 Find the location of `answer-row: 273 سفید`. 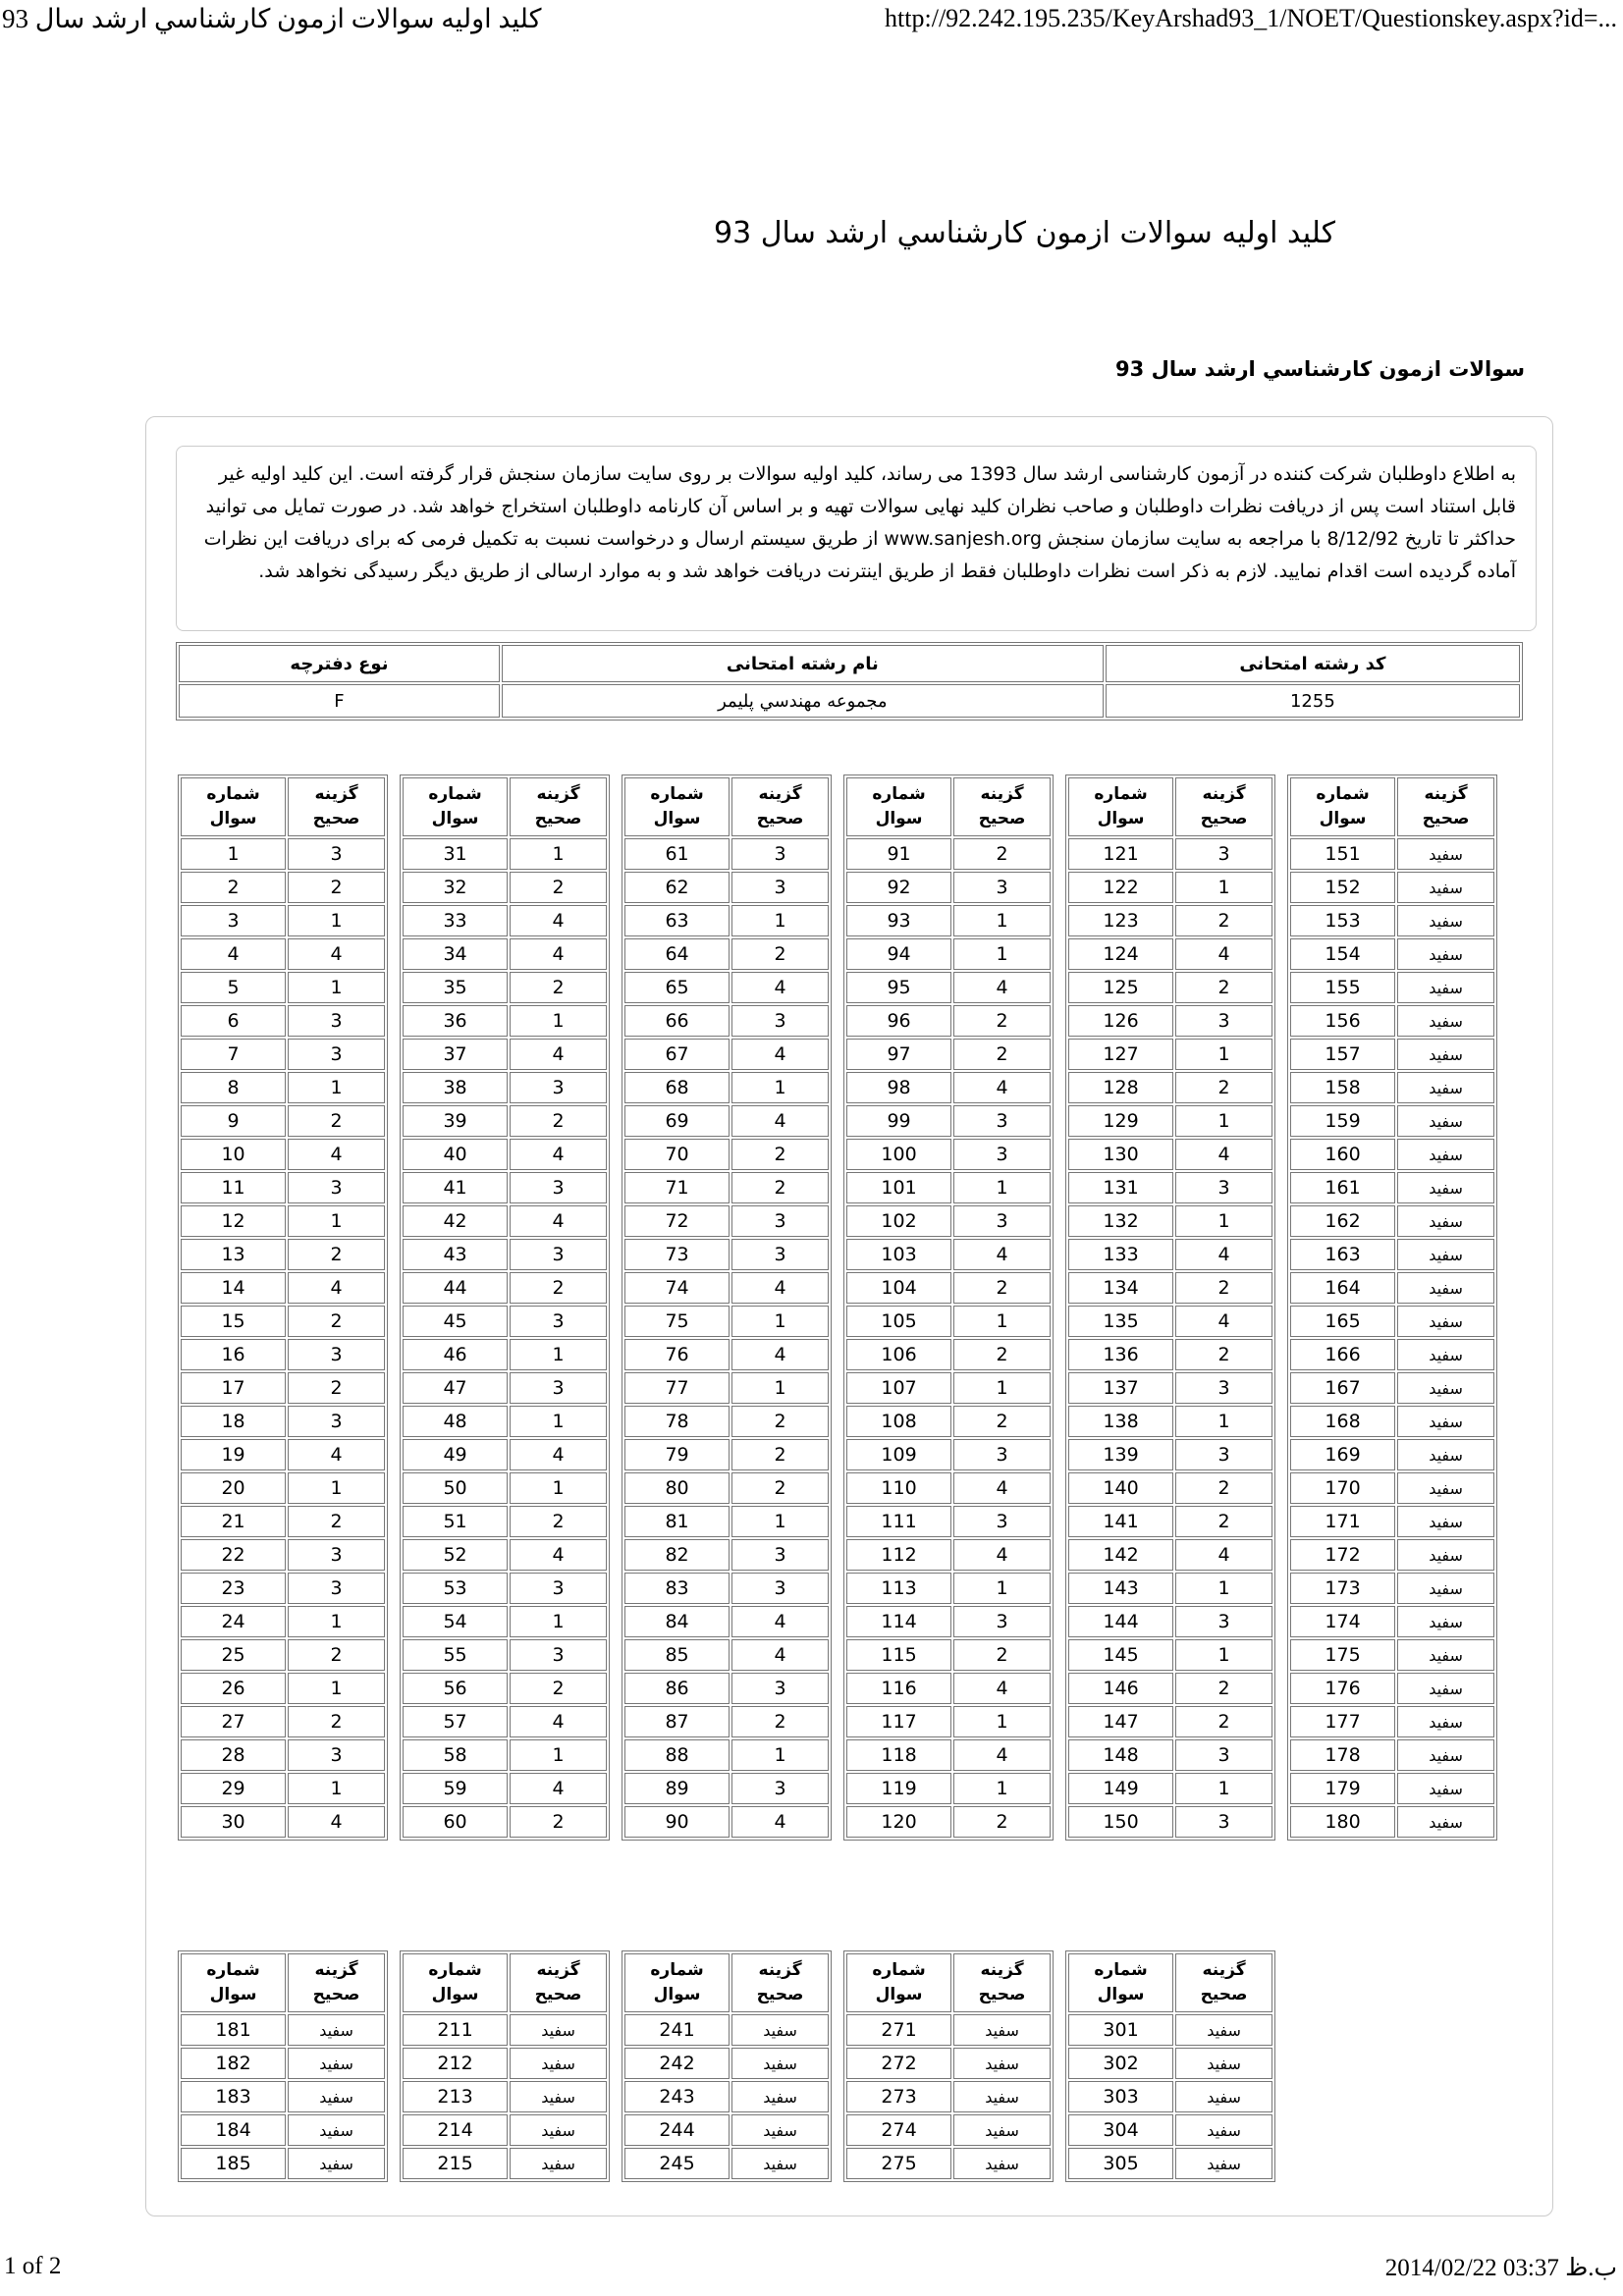

answer-row: 273 سفید is located at coordinates (948, 2096).